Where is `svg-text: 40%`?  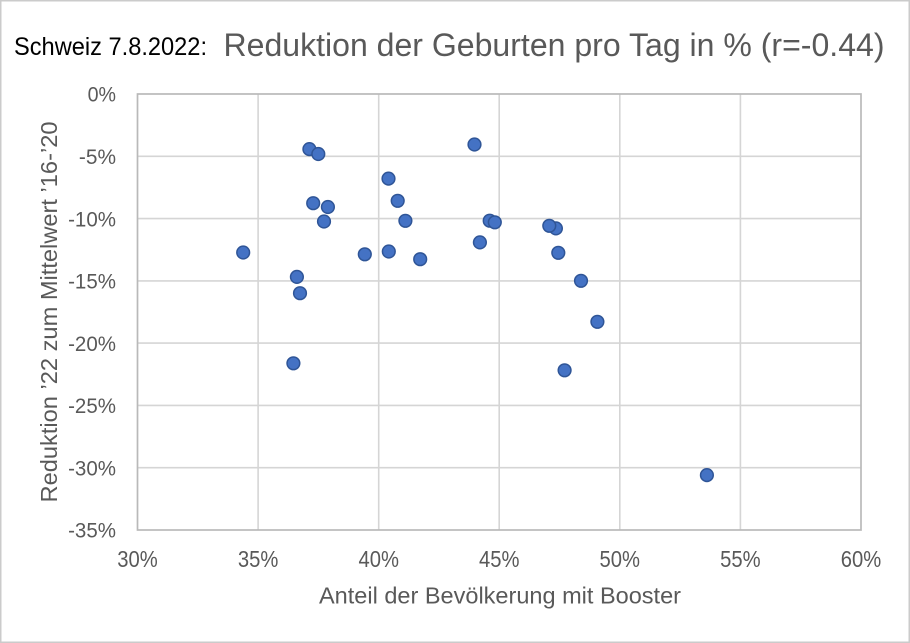
svg-text: 40% is located at coordinates (378, 559).